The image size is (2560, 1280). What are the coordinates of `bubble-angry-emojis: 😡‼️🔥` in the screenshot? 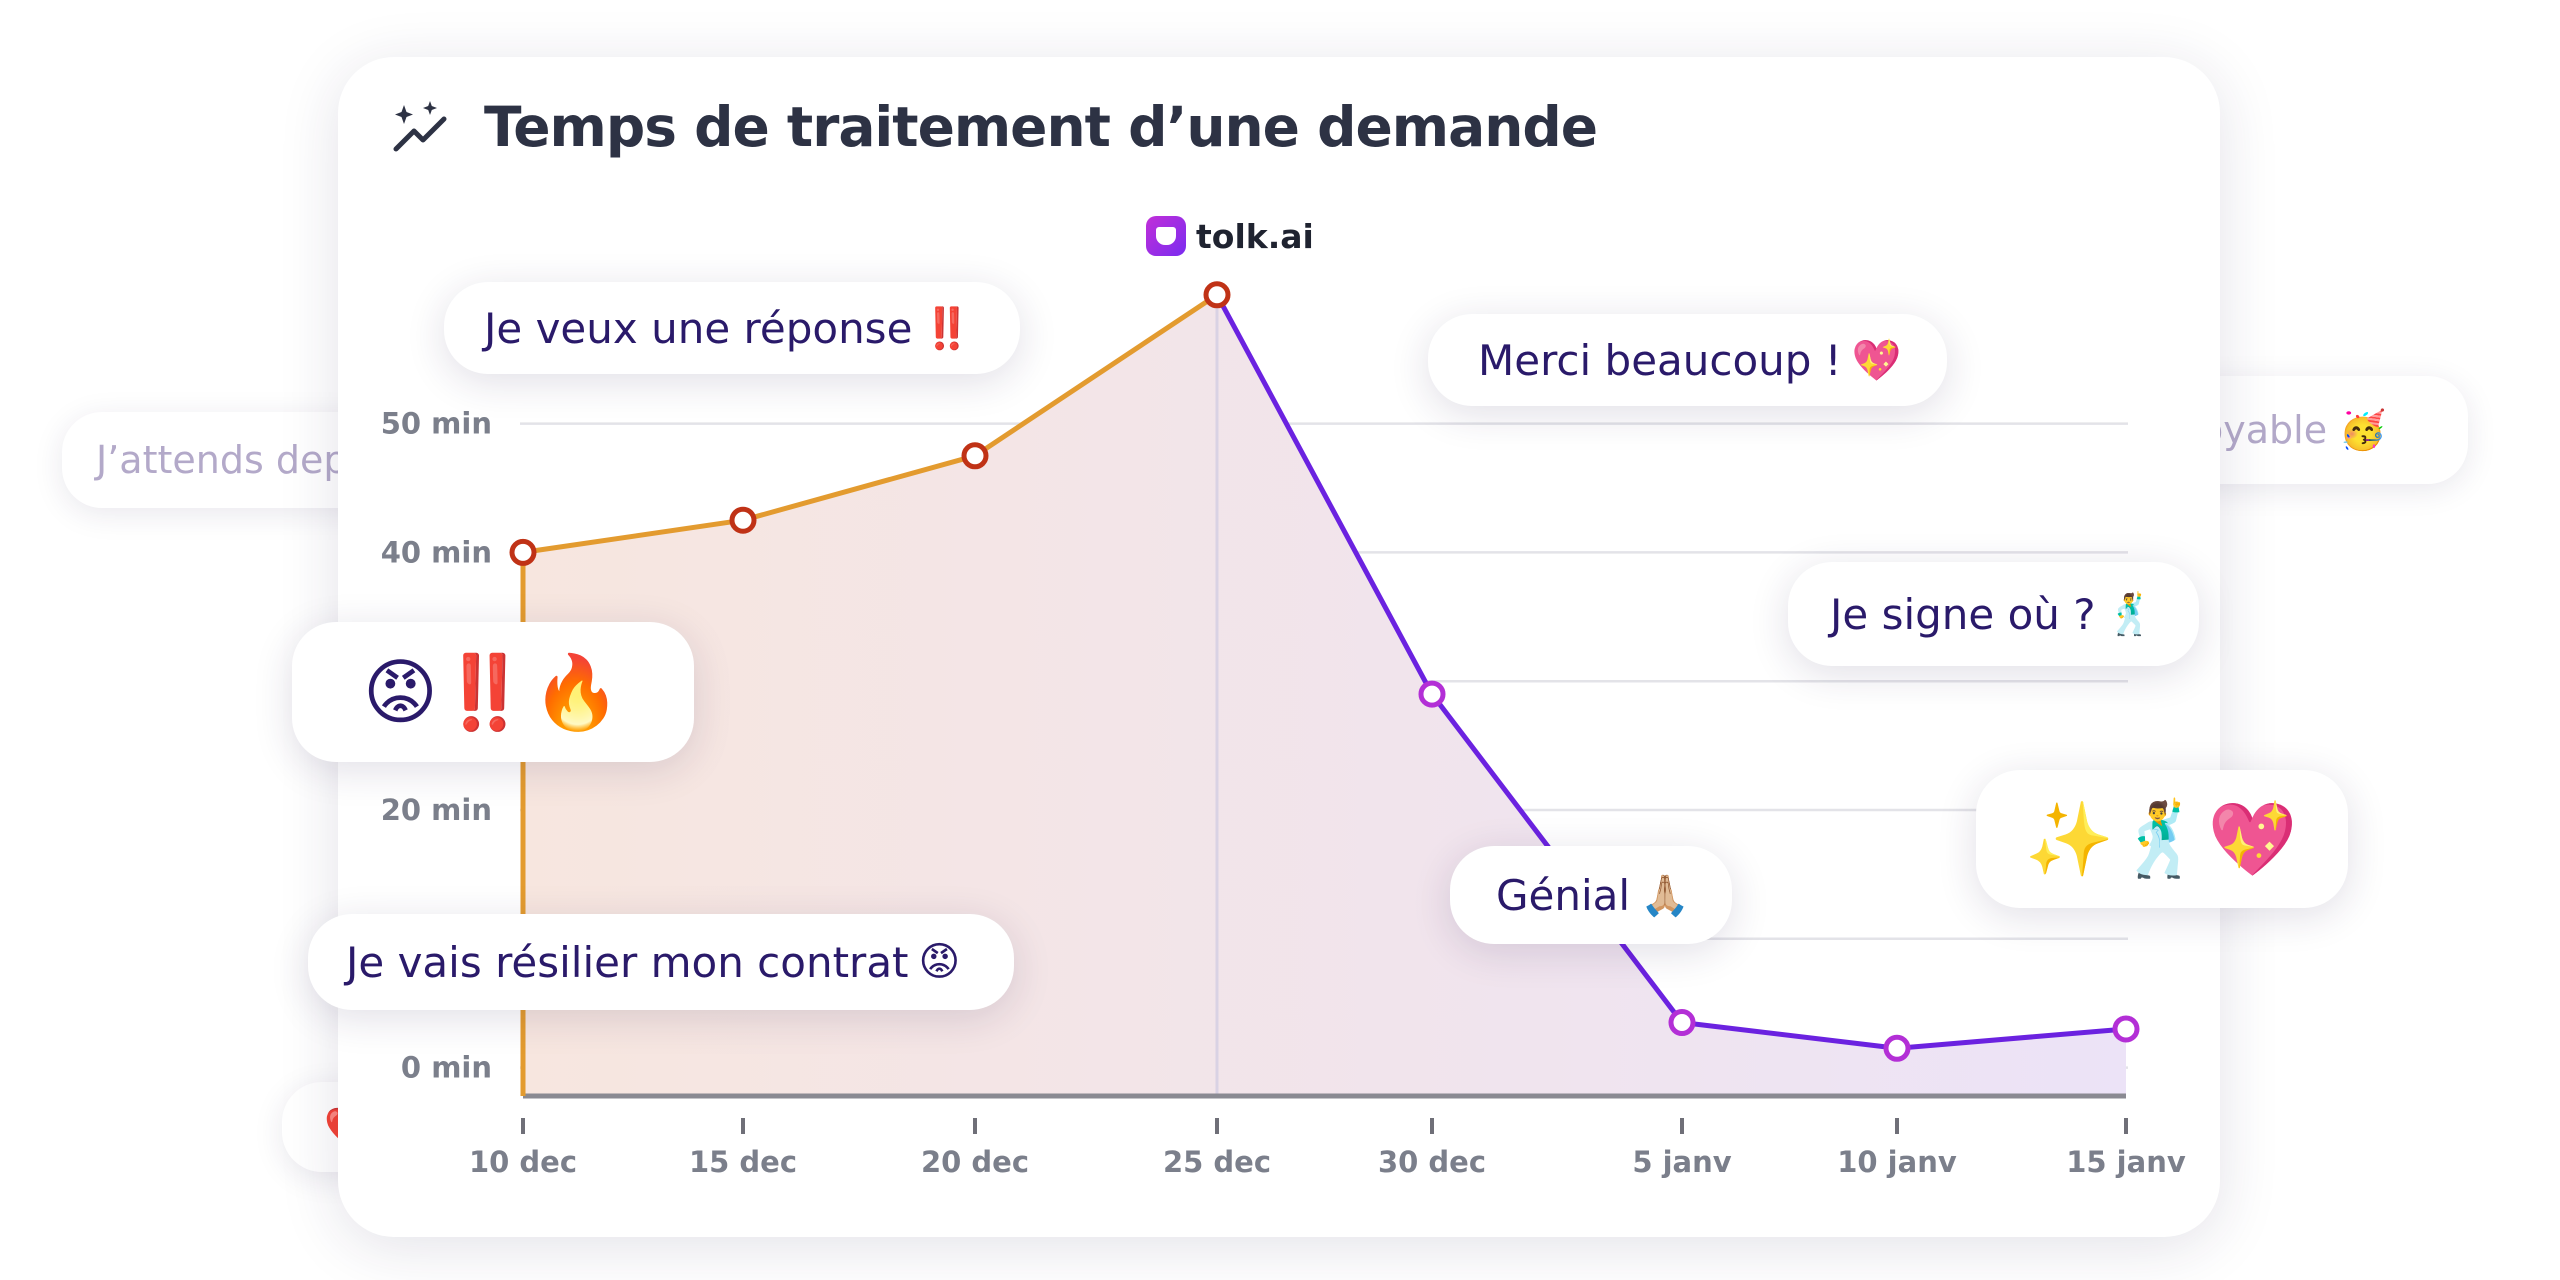 It's located at (493, 692).